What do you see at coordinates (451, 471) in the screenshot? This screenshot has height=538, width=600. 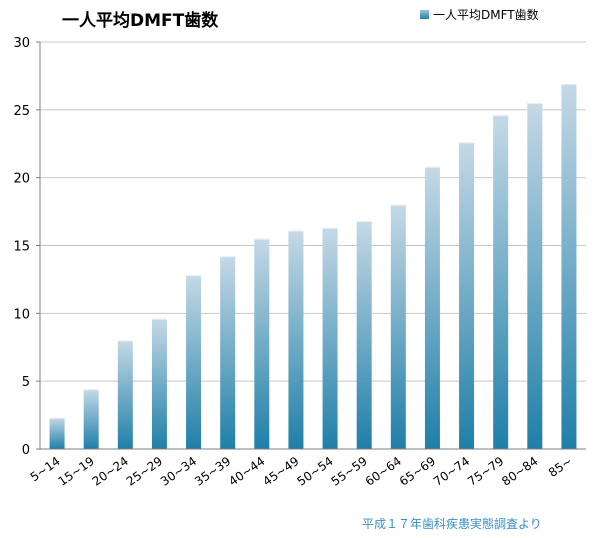 I see `x-tick-label: 70~74` at bounding box center [451, 471].